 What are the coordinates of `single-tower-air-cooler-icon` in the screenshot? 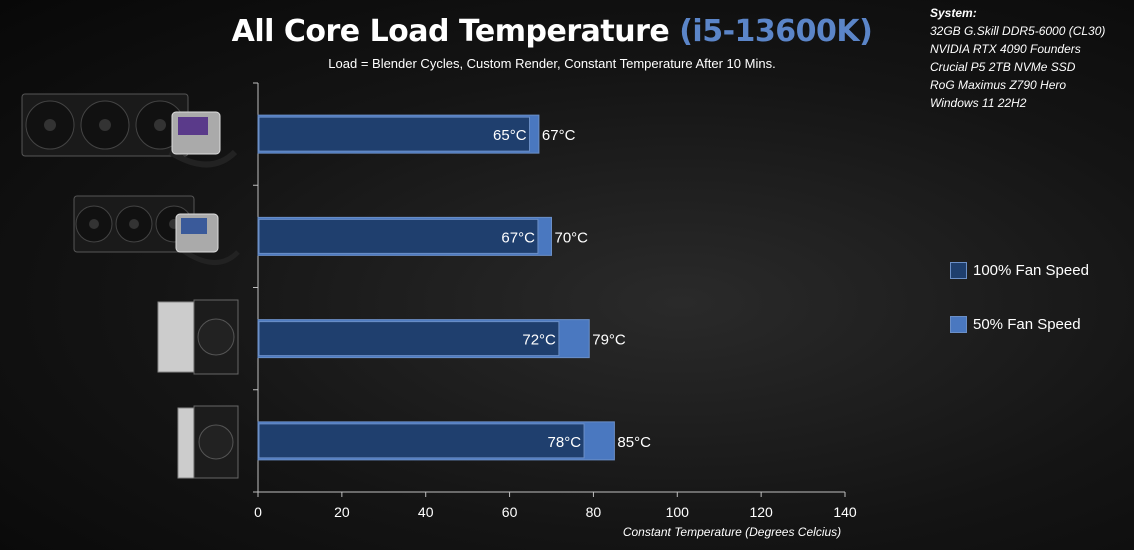 It's located at (208, 442).